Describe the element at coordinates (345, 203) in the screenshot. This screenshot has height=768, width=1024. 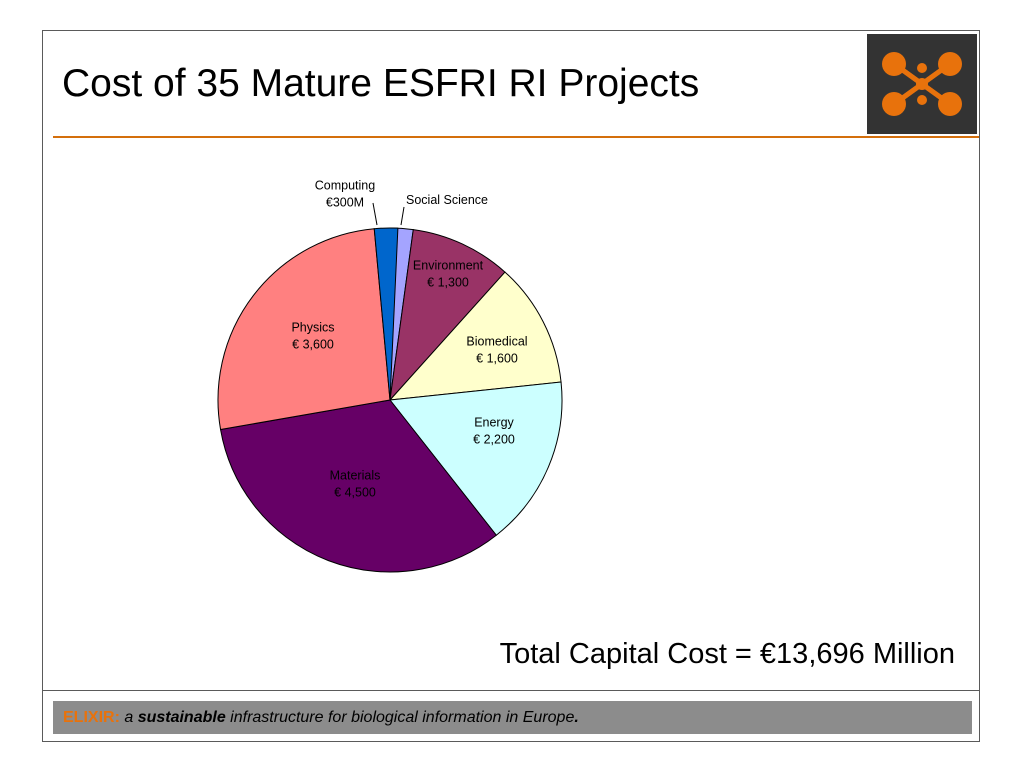
I see `pie-label-line: €300M` at that location.